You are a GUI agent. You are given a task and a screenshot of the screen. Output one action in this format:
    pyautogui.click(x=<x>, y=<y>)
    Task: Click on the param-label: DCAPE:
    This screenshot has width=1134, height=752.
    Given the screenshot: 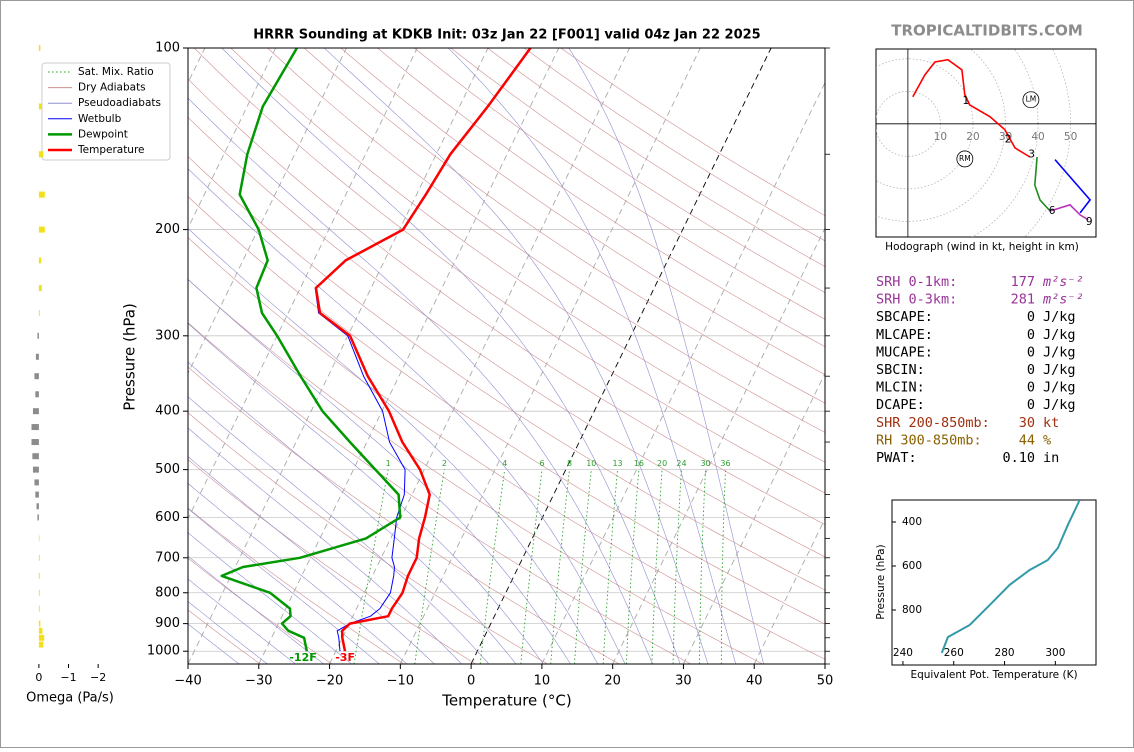 What is the action you would take?
    pyautogui.click(x=900, y=405)
    